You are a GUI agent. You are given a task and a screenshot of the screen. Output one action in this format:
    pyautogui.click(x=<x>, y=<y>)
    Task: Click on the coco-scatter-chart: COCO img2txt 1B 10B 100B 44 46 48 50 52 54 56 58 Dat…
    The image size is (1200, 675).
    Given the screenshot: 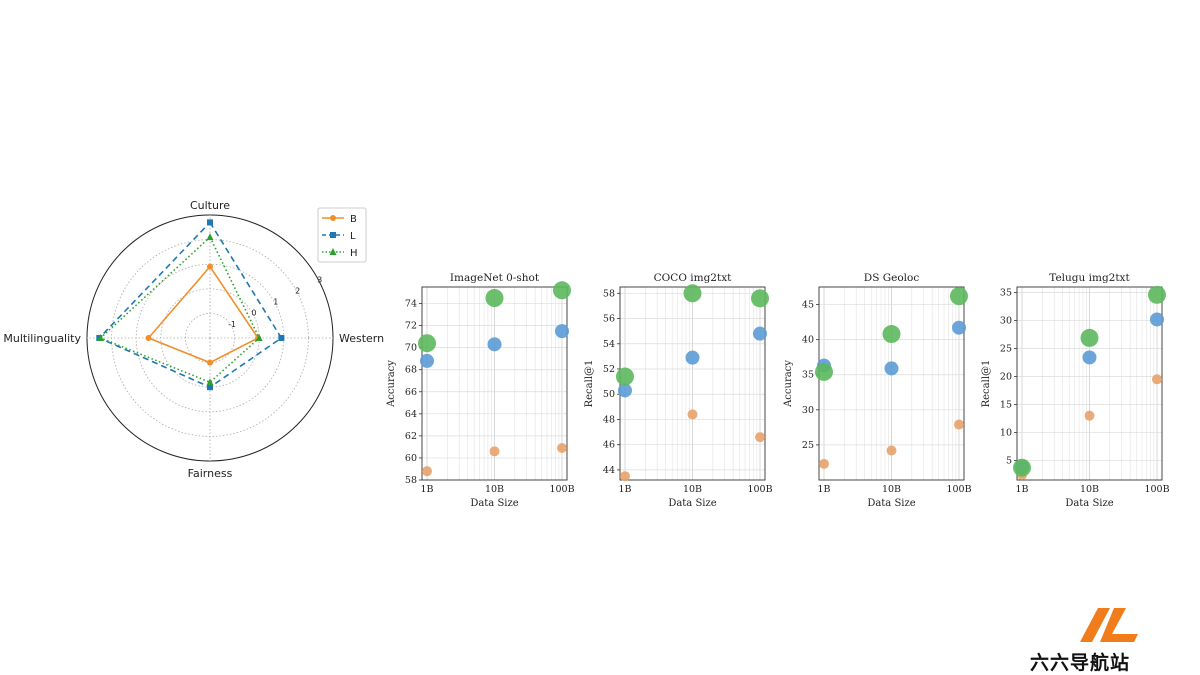 What is the action you would take?
    pyautogui.click(x=678, y=390)
    